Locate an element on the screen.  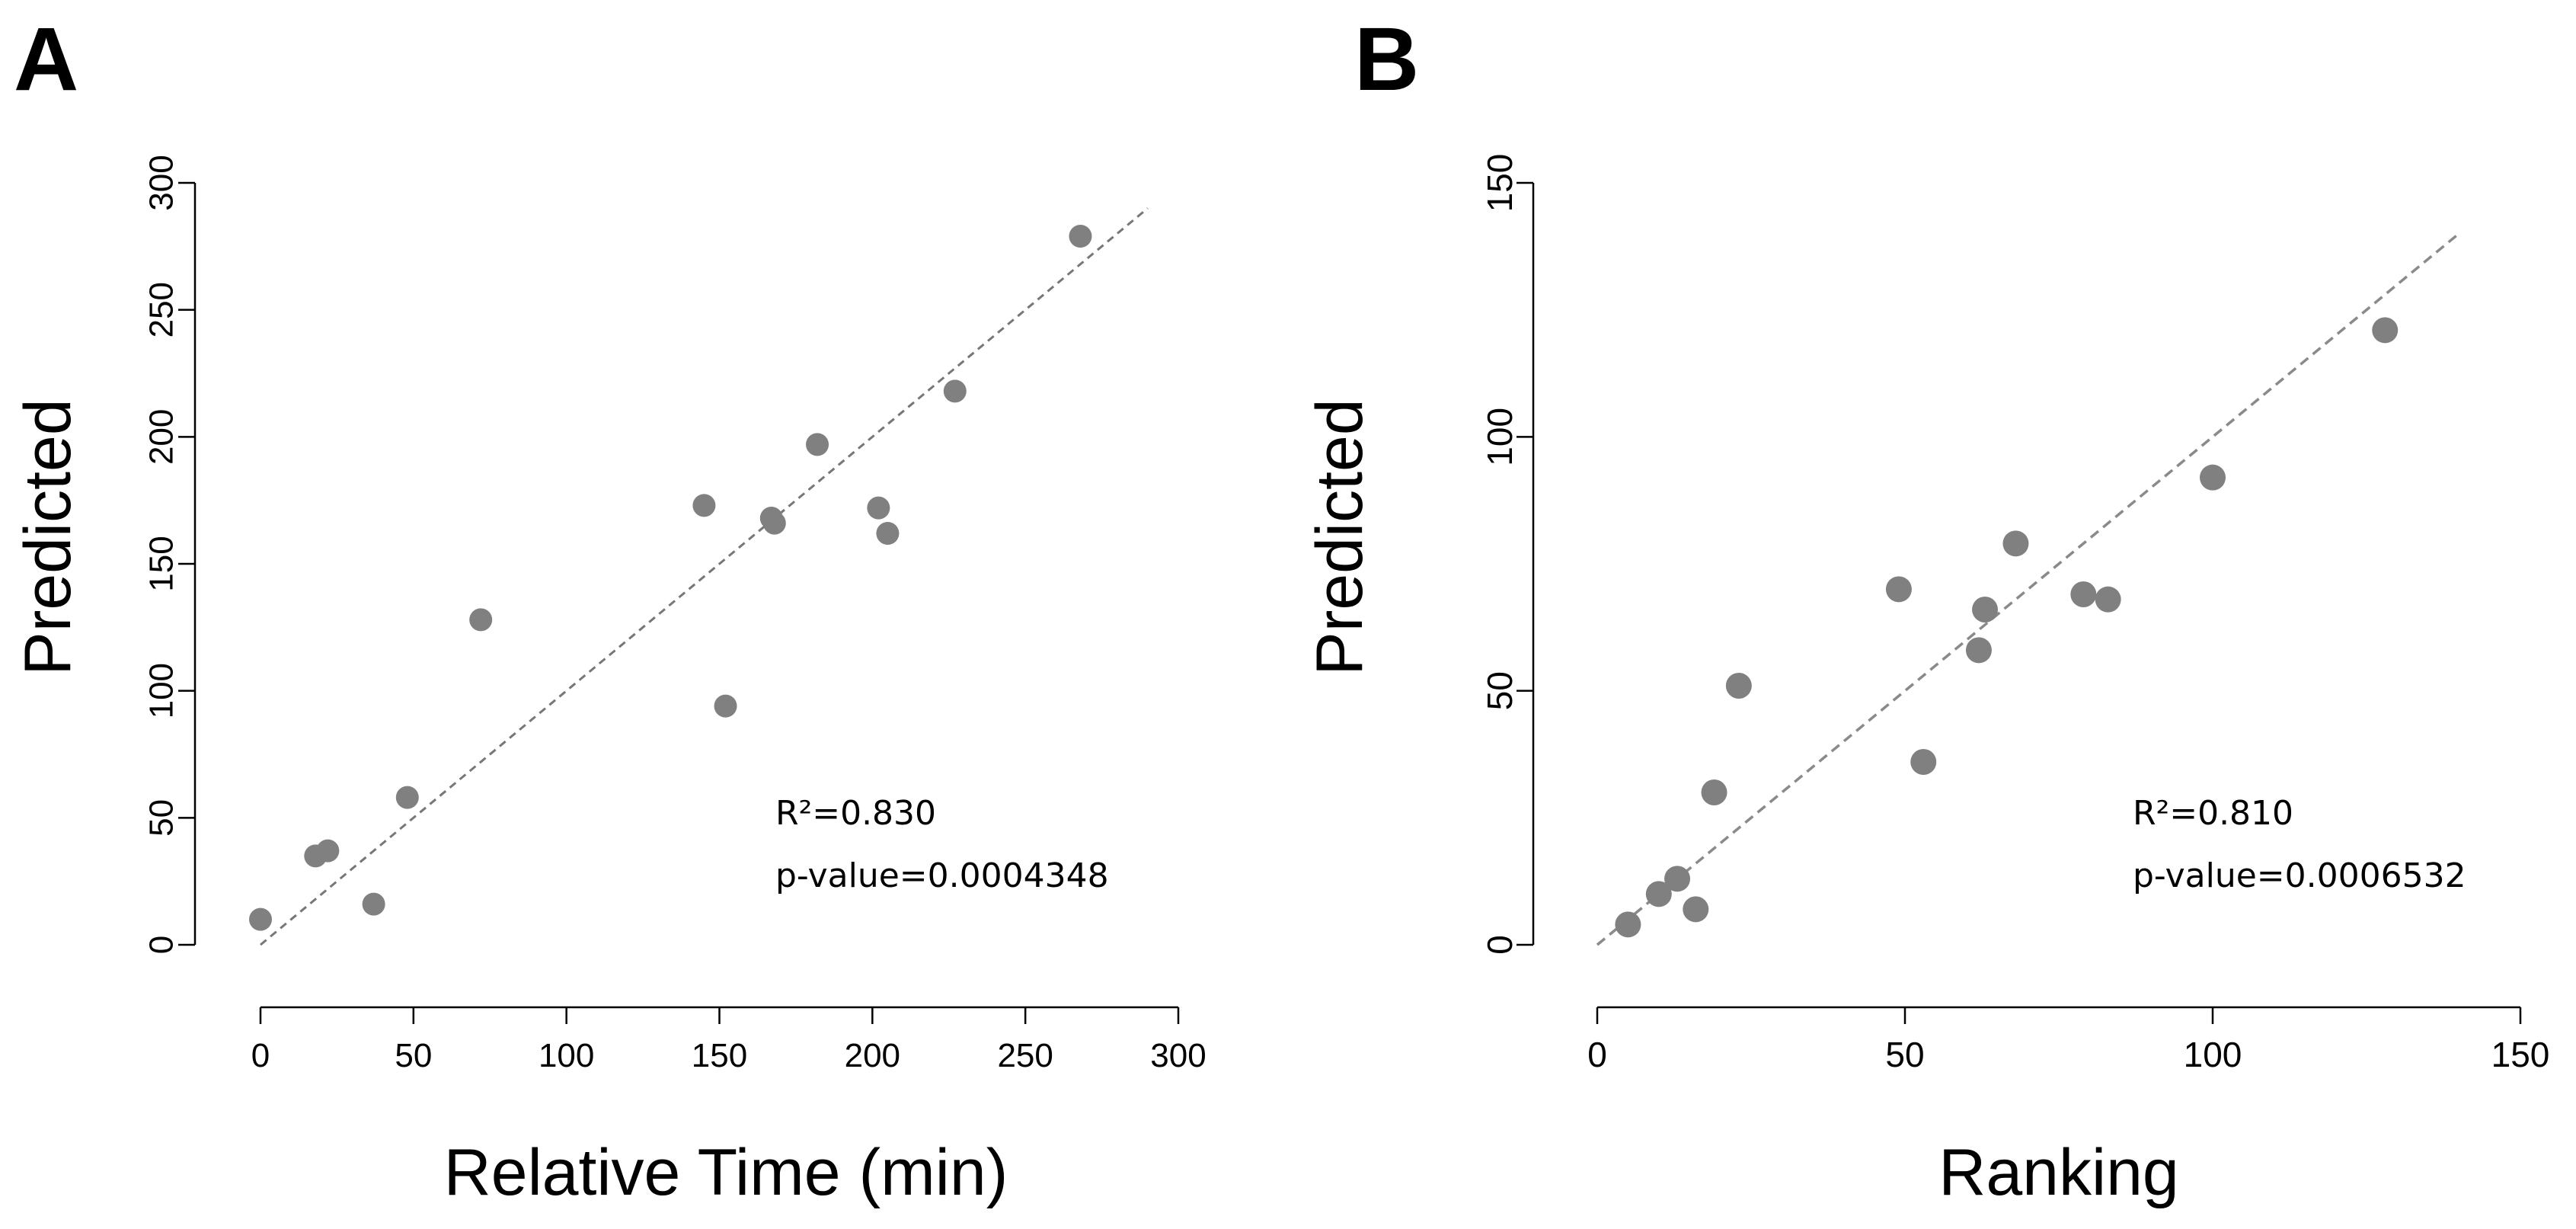
y-tick-label-a: 100 is located at coordinates (162, 691).